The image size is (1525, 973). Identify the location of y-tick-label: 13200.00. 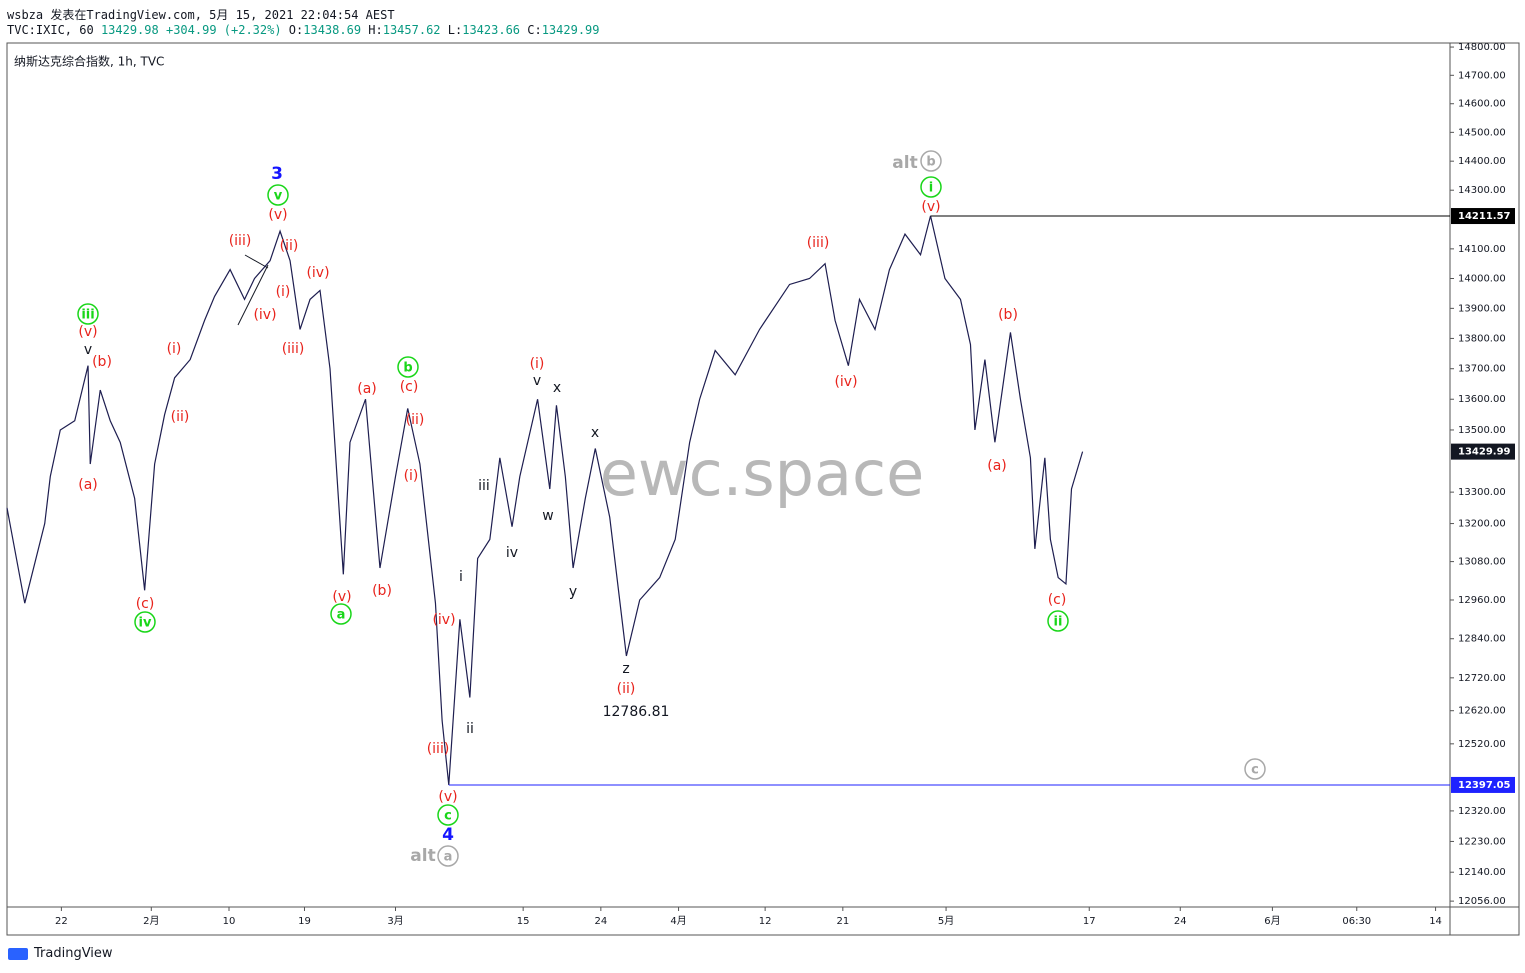
(1482, 524).